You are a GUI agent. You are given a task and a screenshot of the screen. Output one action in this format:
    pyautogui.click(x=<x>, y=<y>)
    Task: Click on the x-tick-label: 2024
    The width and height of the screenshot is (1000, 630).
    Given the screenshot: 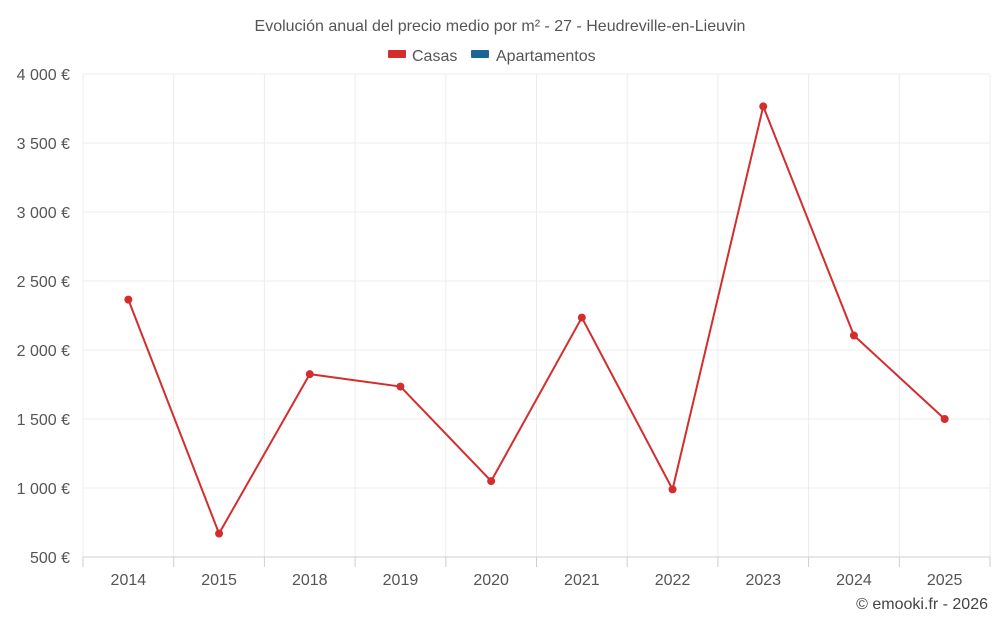 What is the action you would take?
    pyautogui.click(x=854, y=580)
    